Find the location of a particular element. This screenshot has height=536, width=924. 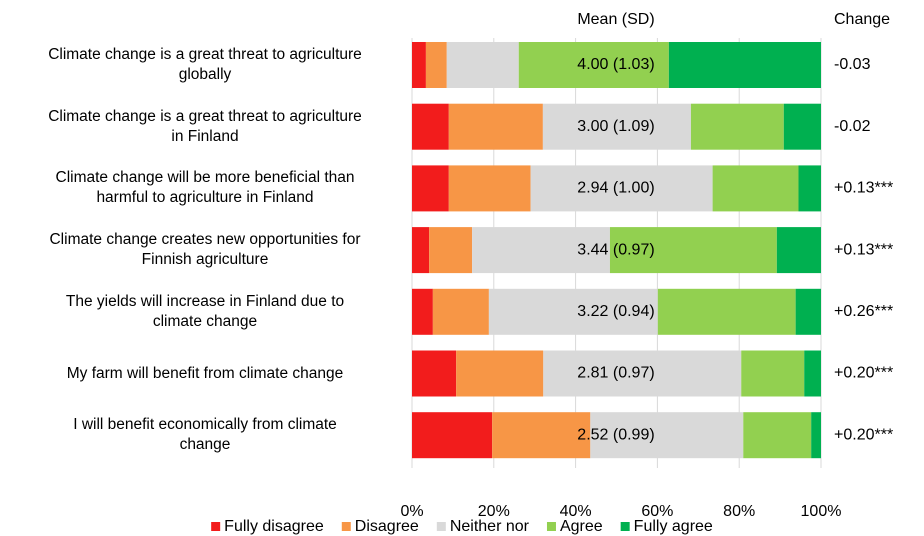

mean-label: 3.22 (0.94) is located at coordinates (615, 311).